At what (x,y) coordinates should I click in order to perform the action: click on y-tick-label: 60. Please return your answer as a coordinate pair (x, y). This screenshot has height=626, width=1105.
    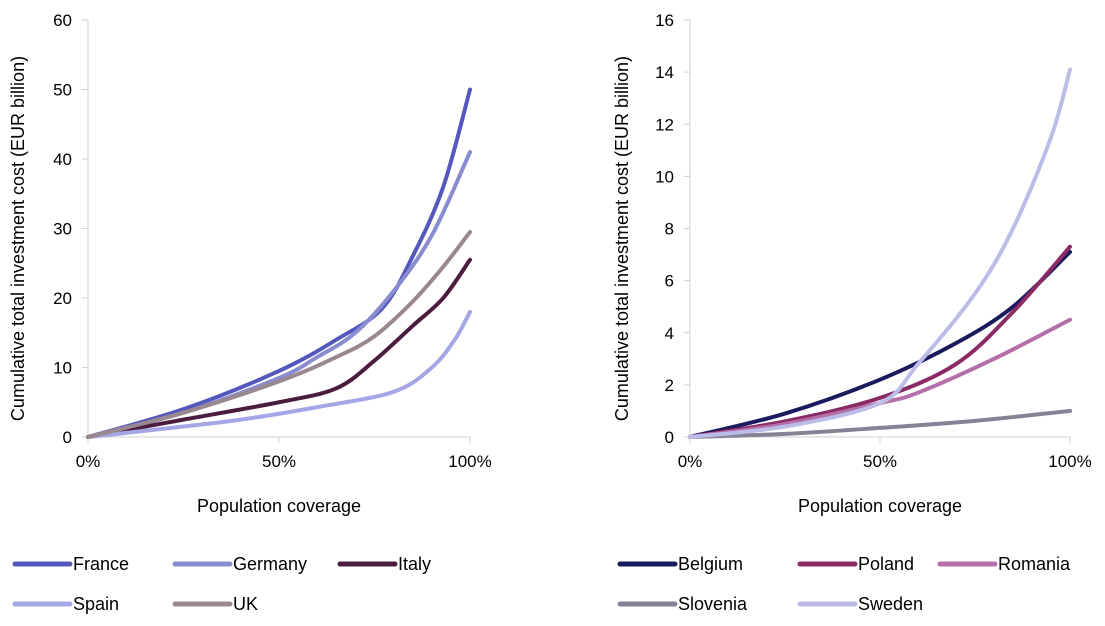
    Looking at the image, I should click on (62, 20).